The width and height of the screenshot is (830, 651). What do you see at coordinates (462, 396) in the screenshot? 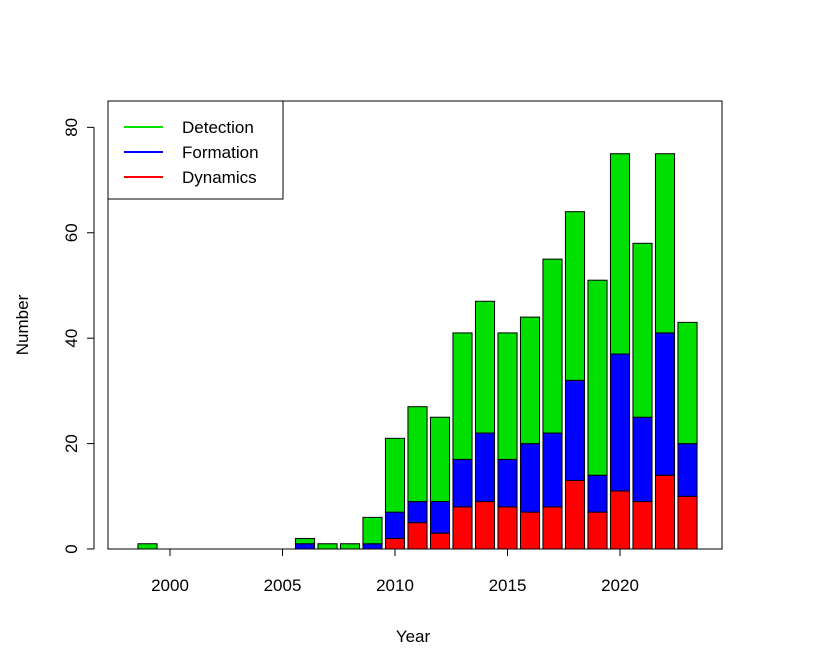
I see `bar-detection-2013` at bounding box center [462, 396].